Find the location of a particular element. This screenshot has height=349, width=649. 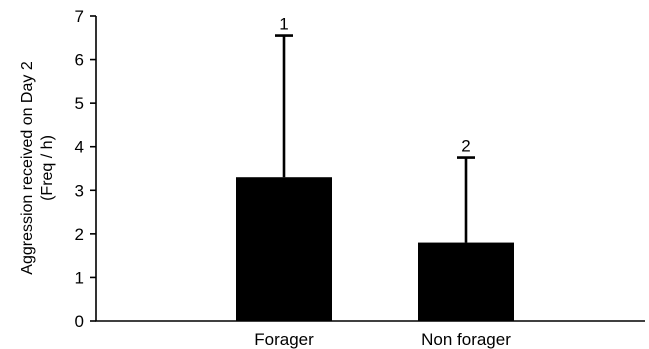

y-tick-label: 5 is located at coordinates (79, 103).